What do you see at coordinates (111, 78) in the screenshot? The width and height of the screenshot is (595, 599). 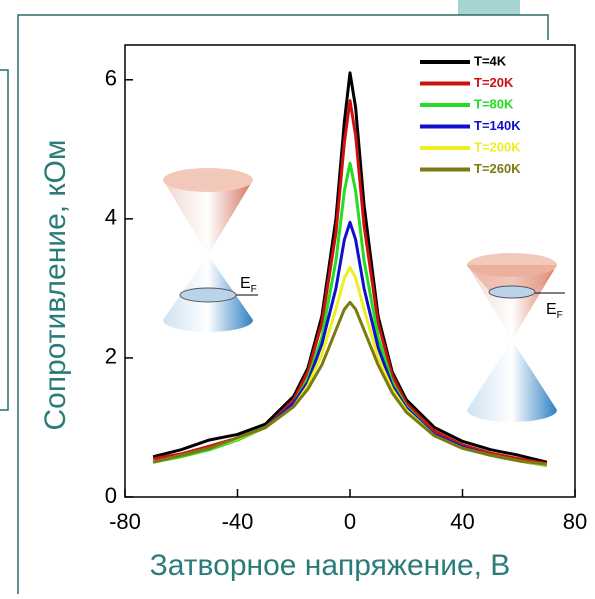 I see `y-tick-label: 6` at bounding box center [111, 78].